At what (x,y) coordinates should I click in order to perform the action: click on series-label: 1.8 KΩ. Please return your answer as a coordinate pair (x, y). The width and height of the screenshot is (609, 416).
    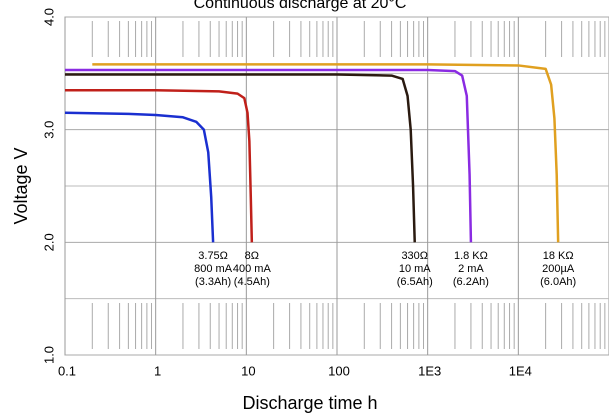
    Looking at the image, I should click on (471, 256).